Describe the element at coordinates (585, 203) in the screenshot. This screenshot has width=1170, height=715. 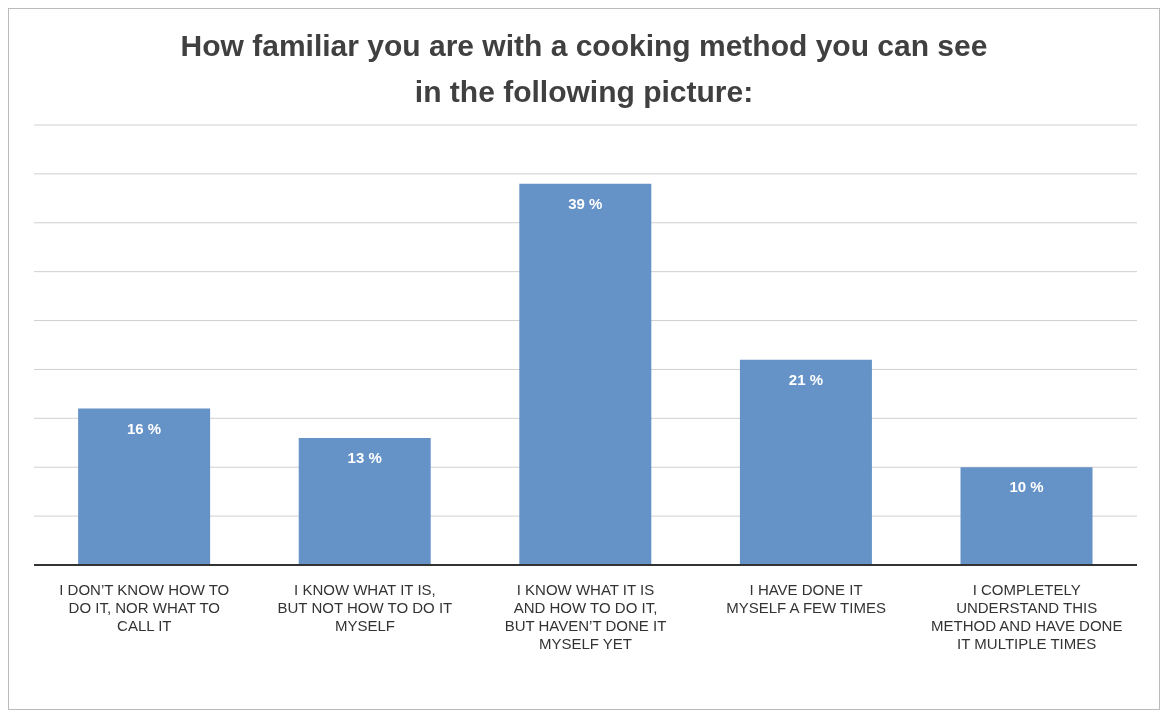
I see `data-label: 39 %` at that location.